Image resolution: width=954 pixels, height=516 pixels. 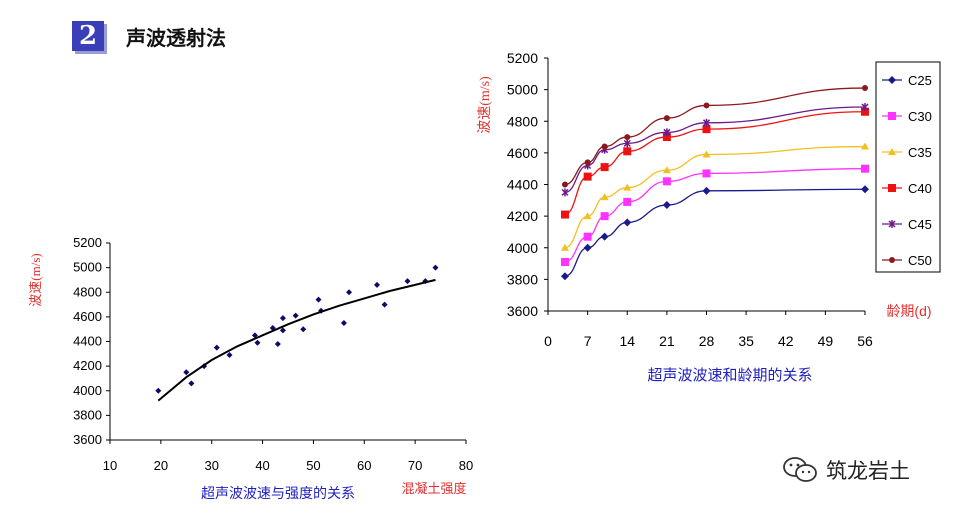 I want to click on legend-marker-c50, so click(x=892, y=260).